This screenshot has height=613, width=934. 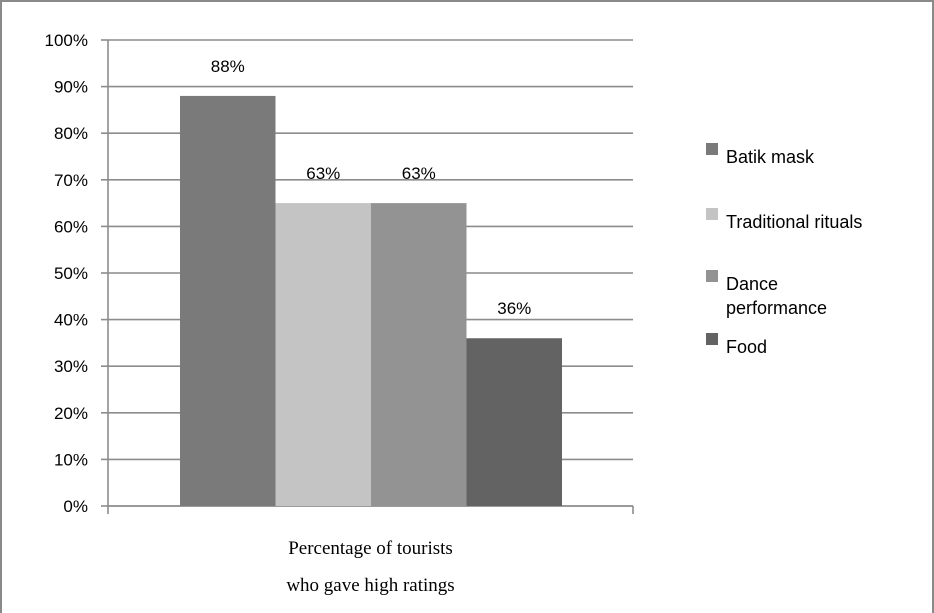 I want to click on y-tick-label: 50%, so click(x=71, y=273).